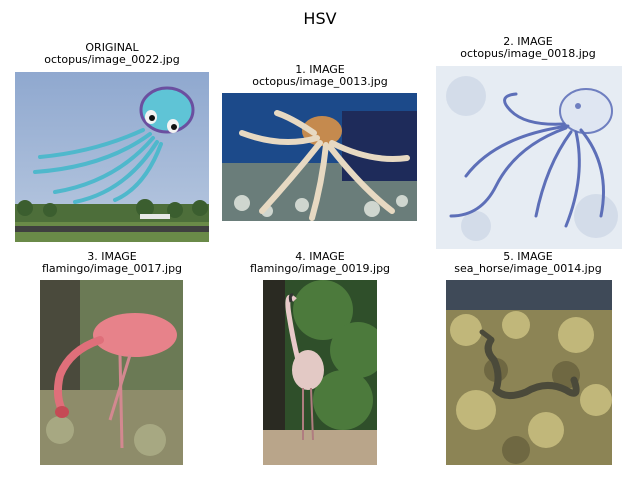 The width and height of the screenshot is (640, 480). What do you see at coordinates (320, 18) in the screenshot?
I see `figure-title: HSV` at bounding box center [320, 18].